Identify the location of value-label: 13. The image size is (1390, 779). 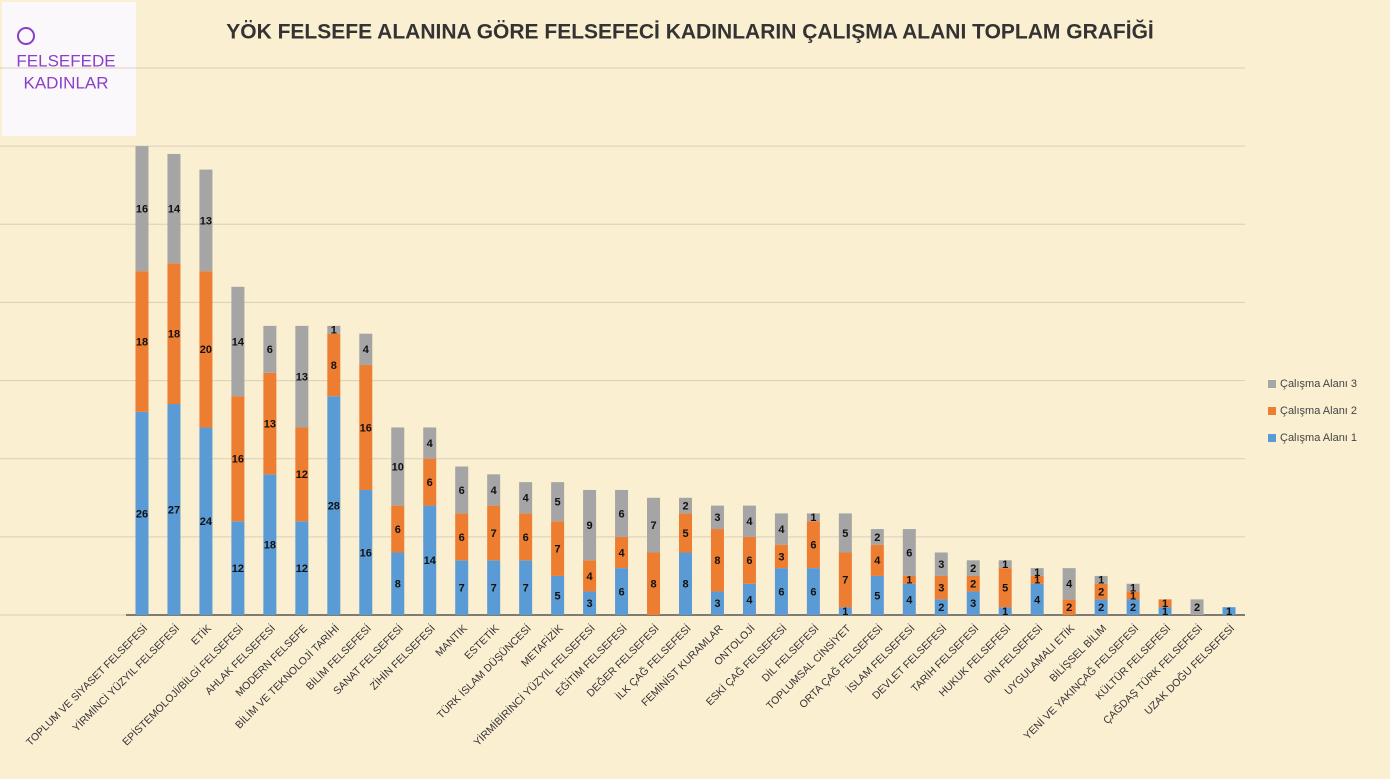
(270, 424).